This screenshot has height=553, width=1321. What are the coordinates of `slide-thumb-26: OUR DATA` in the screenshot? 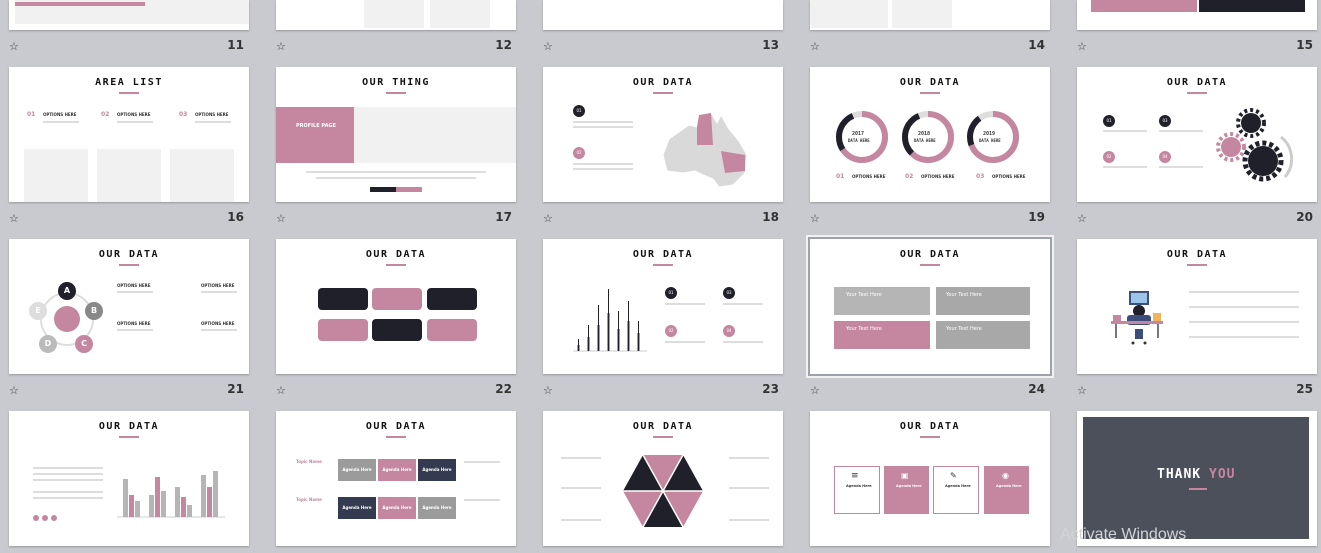 It's located at (129, 478).